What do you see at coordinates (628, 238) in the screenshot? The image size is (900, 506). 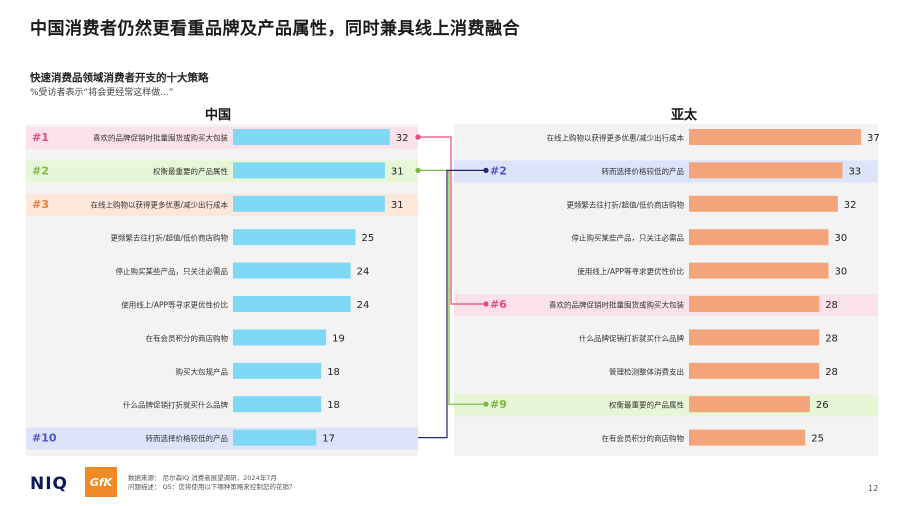 I see `apac-category-label: 停止购买某些产品，只关注必需品` at bounding box center [628, 238].